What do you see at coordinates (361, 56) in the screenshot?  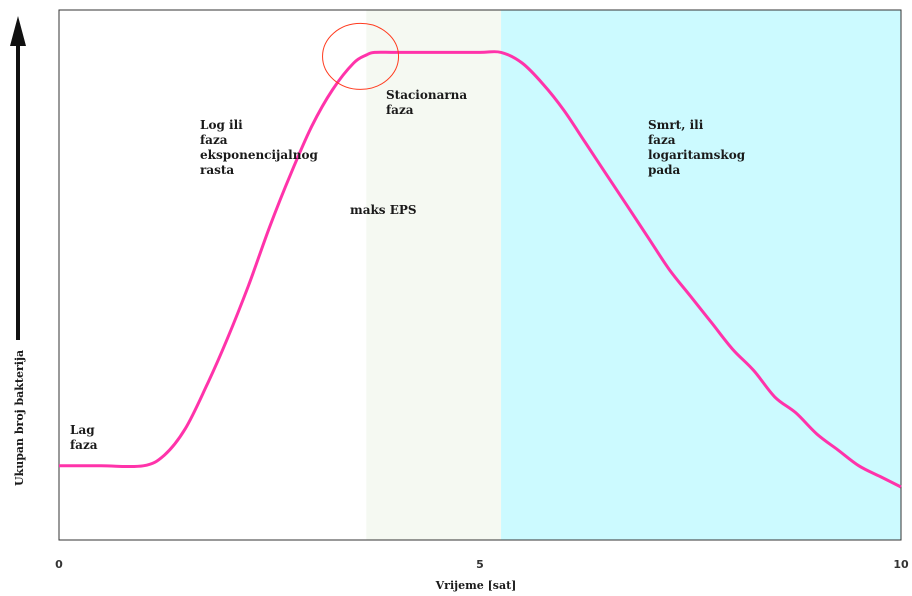 I see `maks-eps-marker` at bounding box center [361, 56].